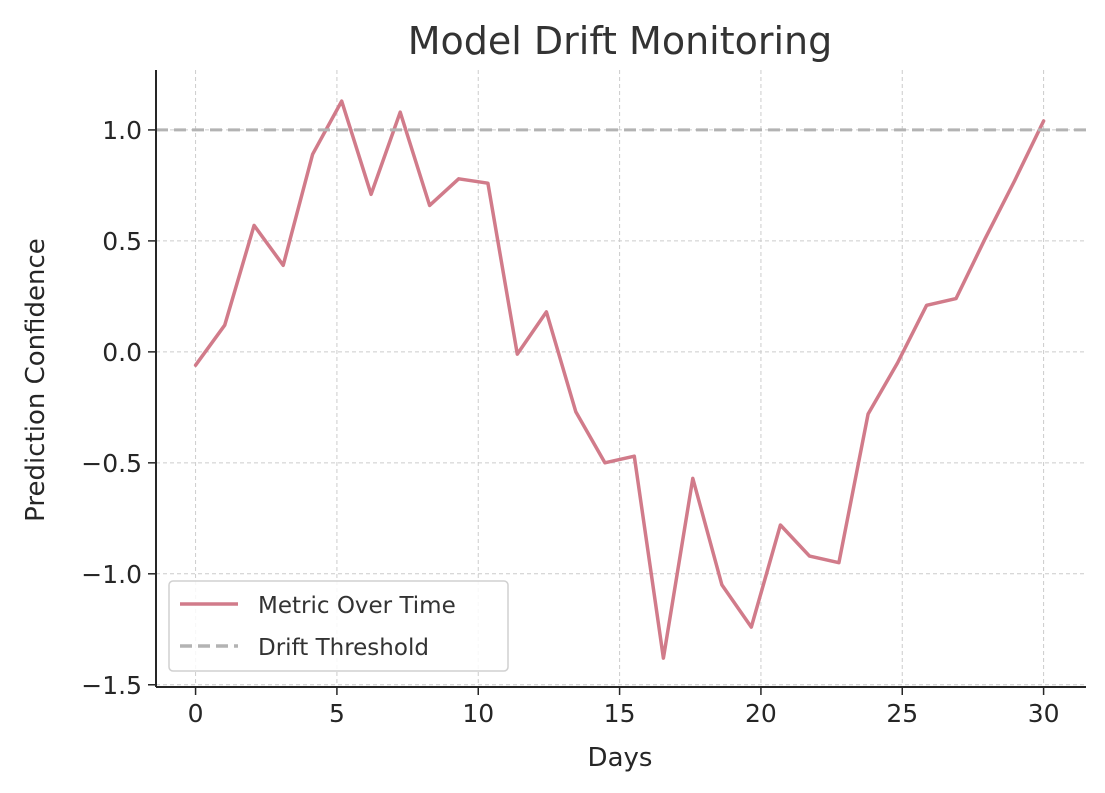  I want to click on y-tick-label: 0.0, so click(122, 352).